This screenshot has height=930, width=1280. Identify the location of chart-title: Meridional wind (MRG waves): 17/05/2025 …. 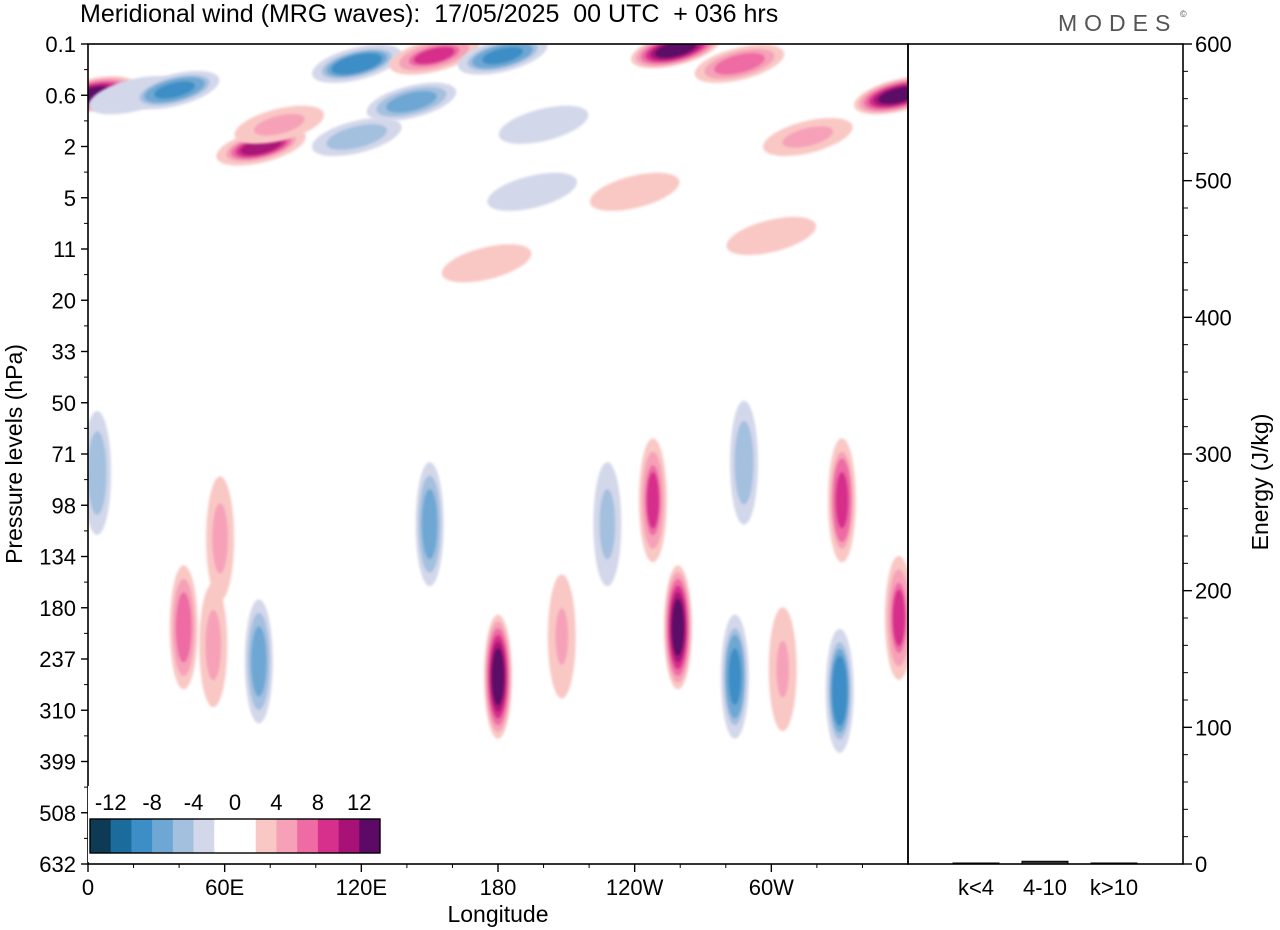
(429, 14).